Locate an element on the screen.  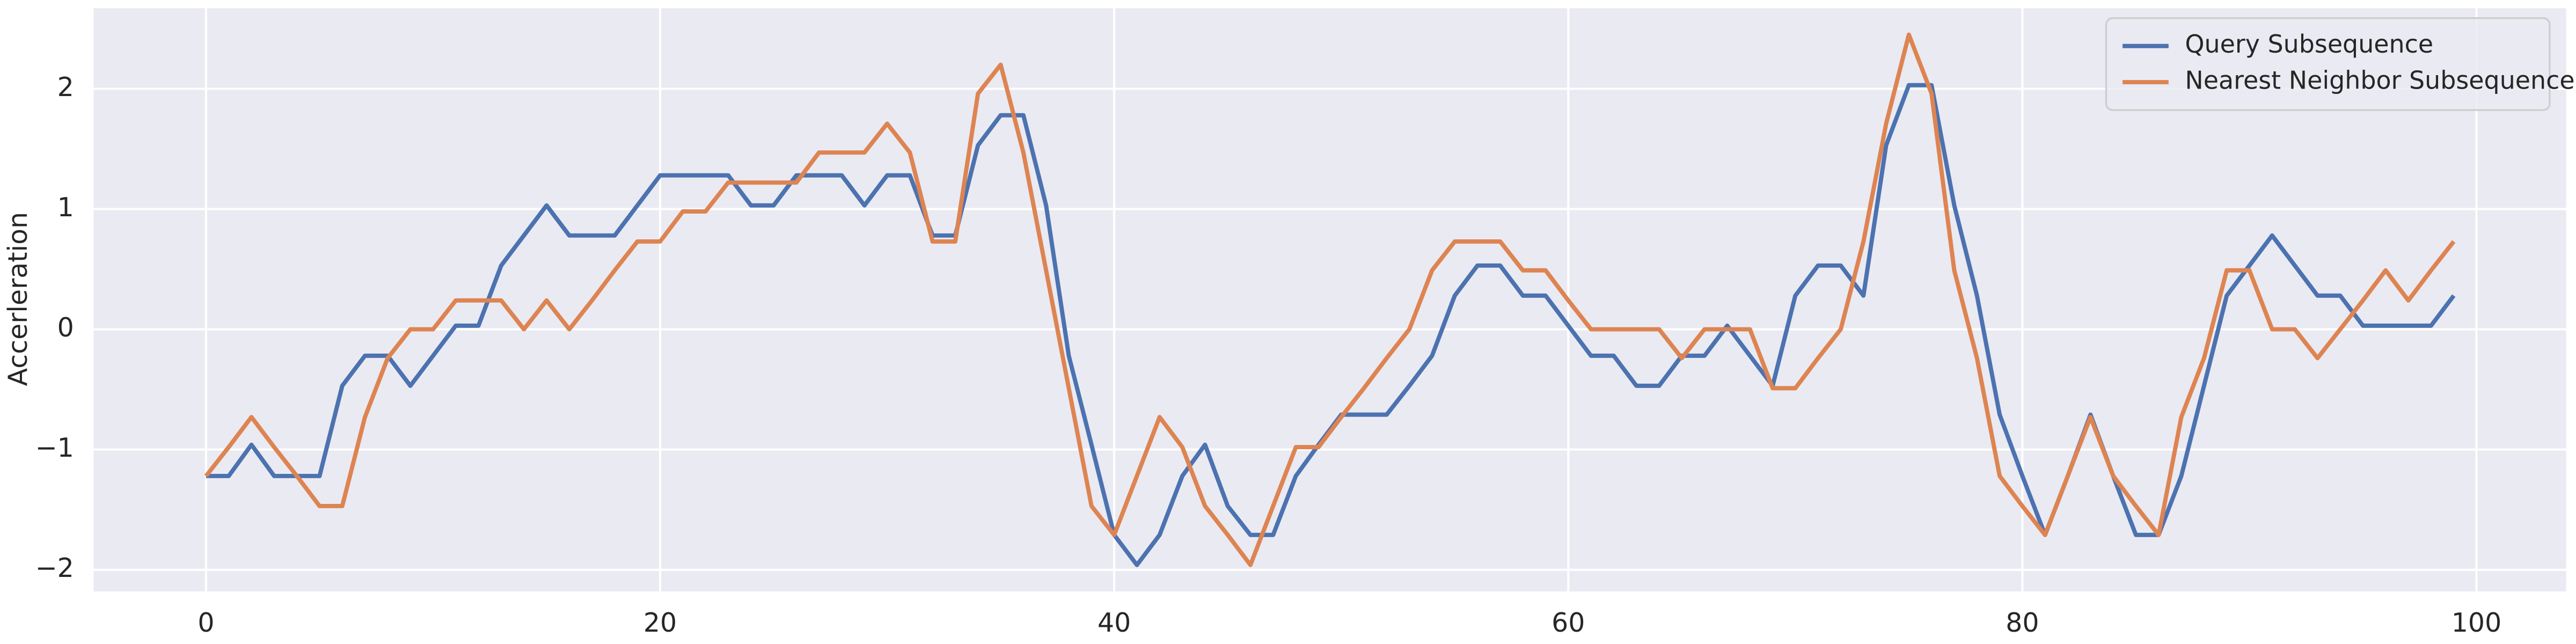
x-tick-label: 80 is located at coordinates (2022, 623).